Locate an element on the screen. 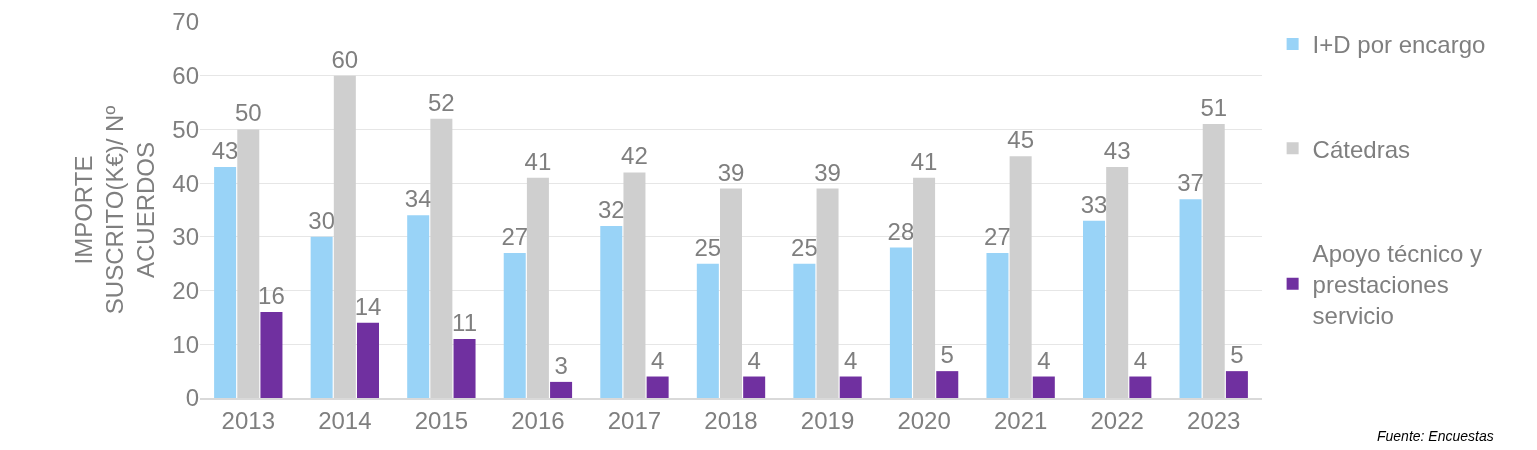 The height and width of the screenshot is (450, 1537). y-tick-label: 70 is located at coordinates (185, 22).